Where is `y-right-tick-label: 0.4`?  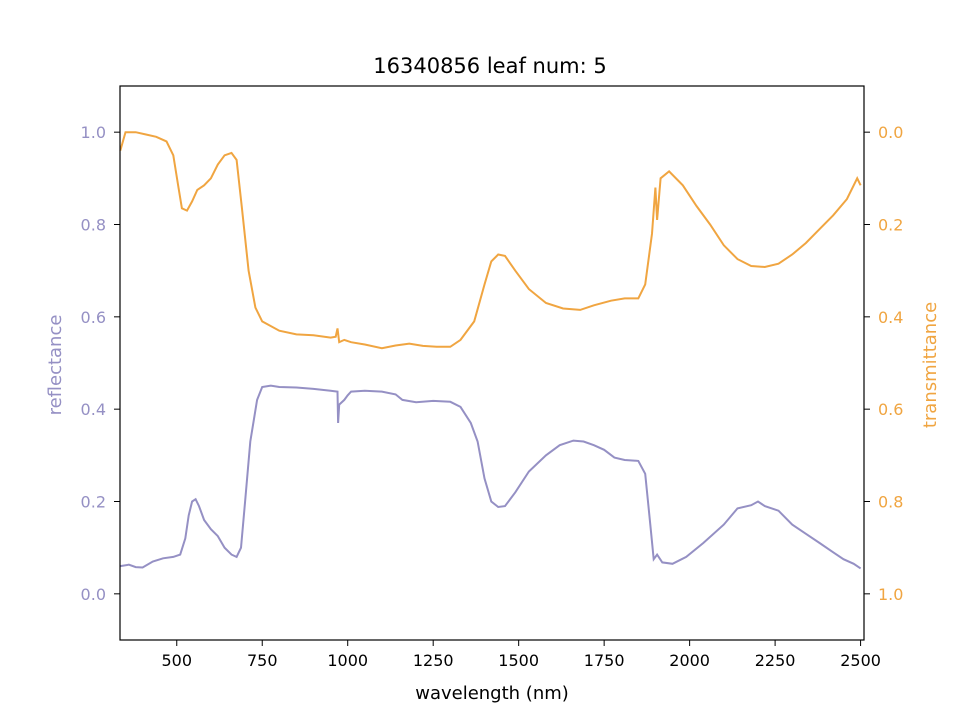 y-right-tick-label: 0.4 is located at coordinates (890, 317).